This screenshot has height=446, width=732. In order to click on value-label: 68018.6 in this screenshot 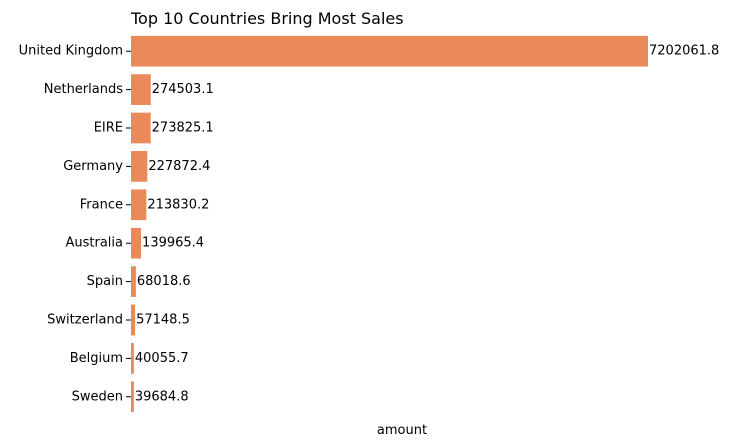, I will do `click(164, 281)`.